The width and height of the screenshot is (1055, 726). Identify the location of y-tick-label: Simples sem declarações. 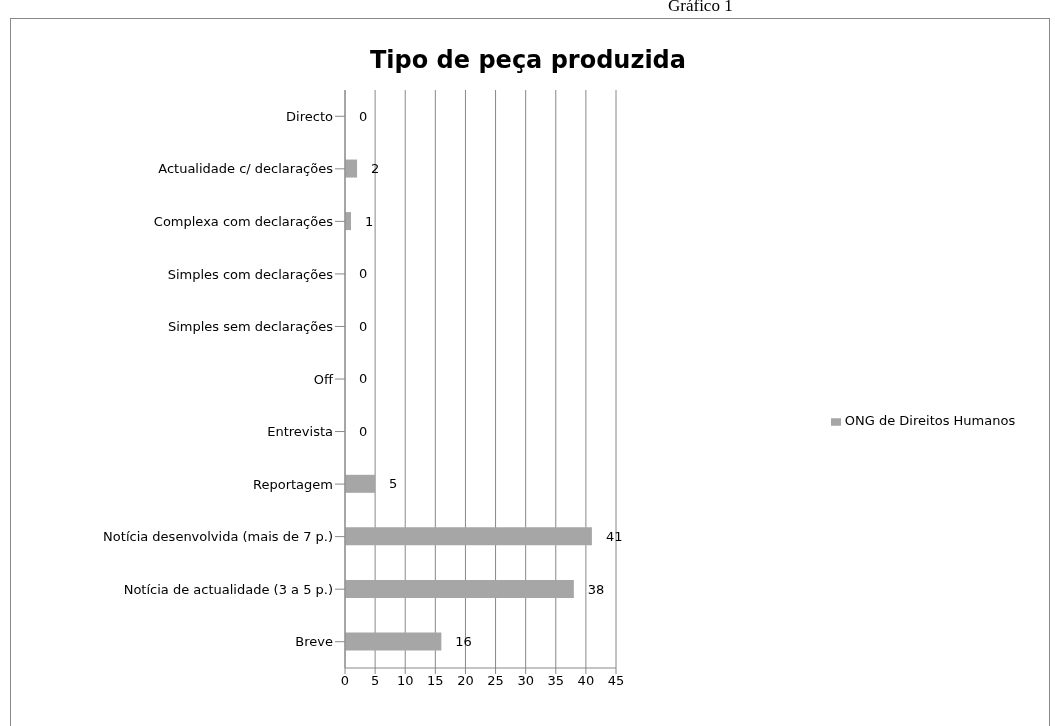
(250, 327).